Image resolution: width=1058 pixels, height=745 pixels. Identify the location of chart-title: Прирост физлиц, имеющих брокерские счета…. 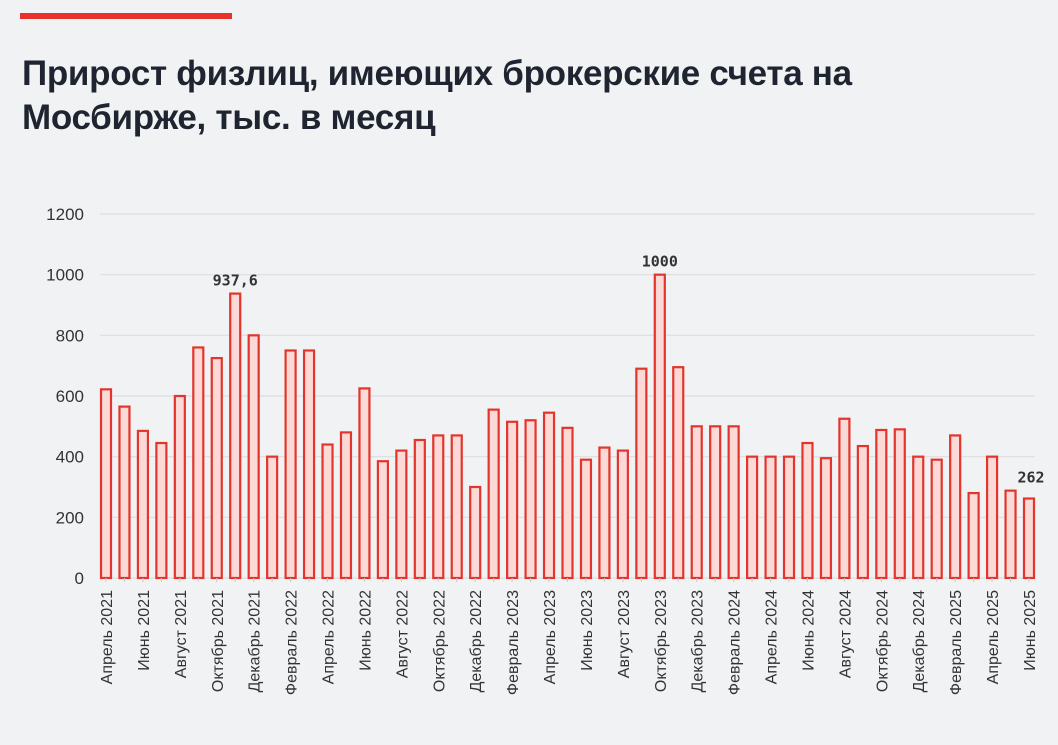
(437, 95).